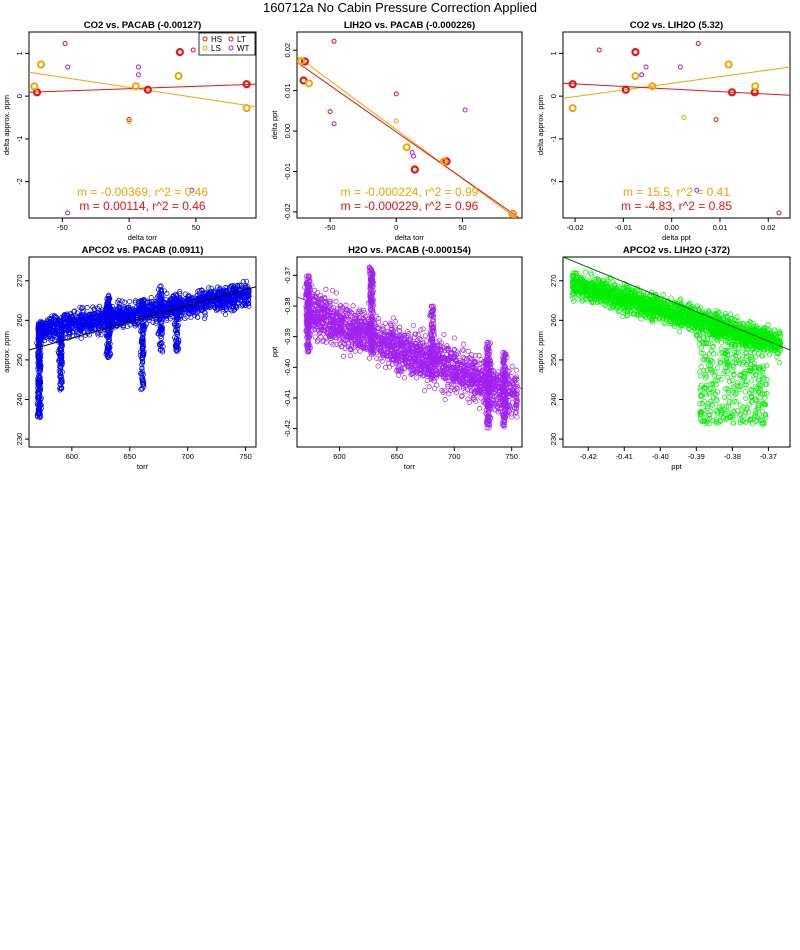  What do you see at coordinates (19, 439) in the screenshot?
I see `y-tick-label: 230` at bounding box center [19, 439].